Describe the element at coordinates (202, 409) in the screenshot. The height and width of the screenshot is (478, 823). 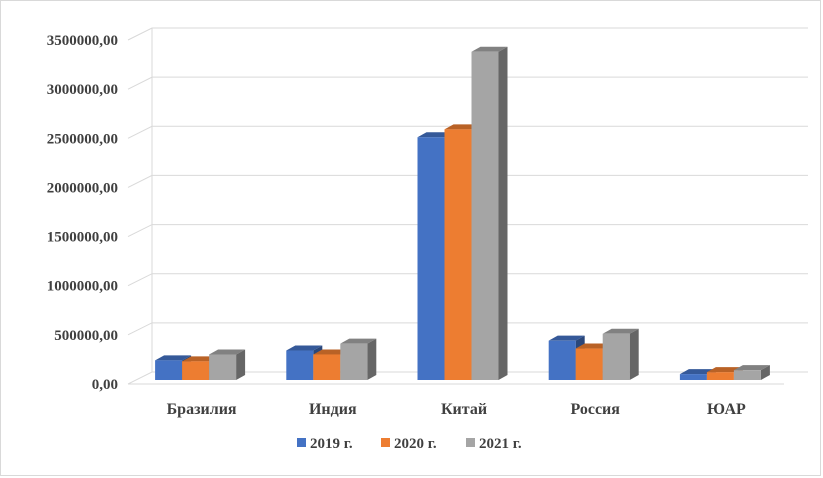
I see `x-category-label: Бразилия` at that location.